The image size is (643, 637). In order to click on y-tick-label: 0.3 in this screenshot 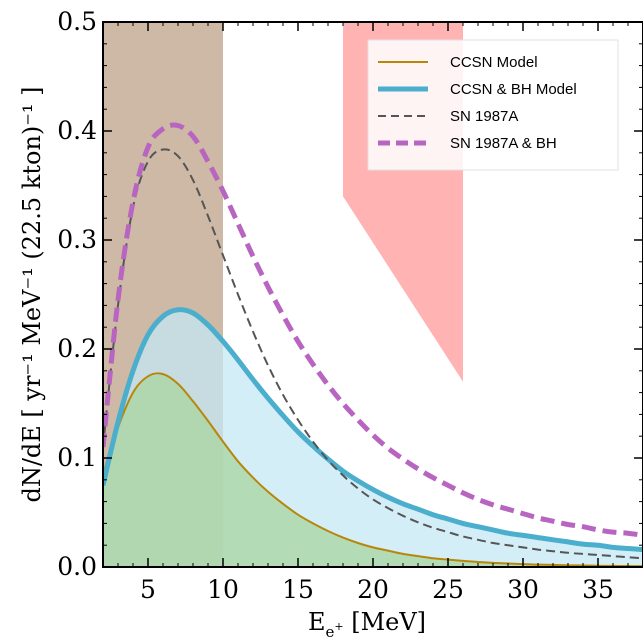, I will do `click(77, 239)`.